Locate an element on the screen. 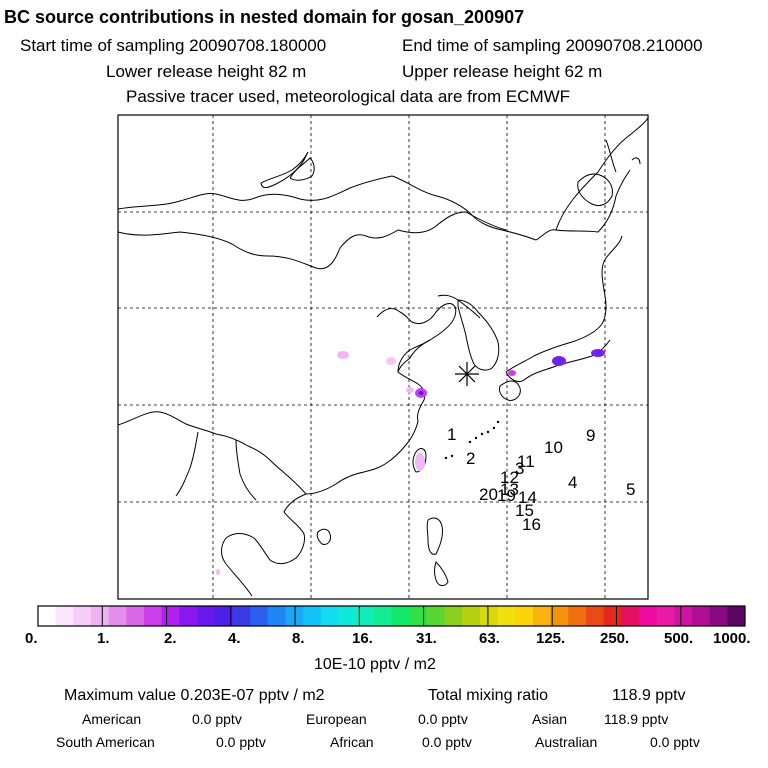  total-mixing-label: Total mixing ratio is located at coordinates (488, 695).